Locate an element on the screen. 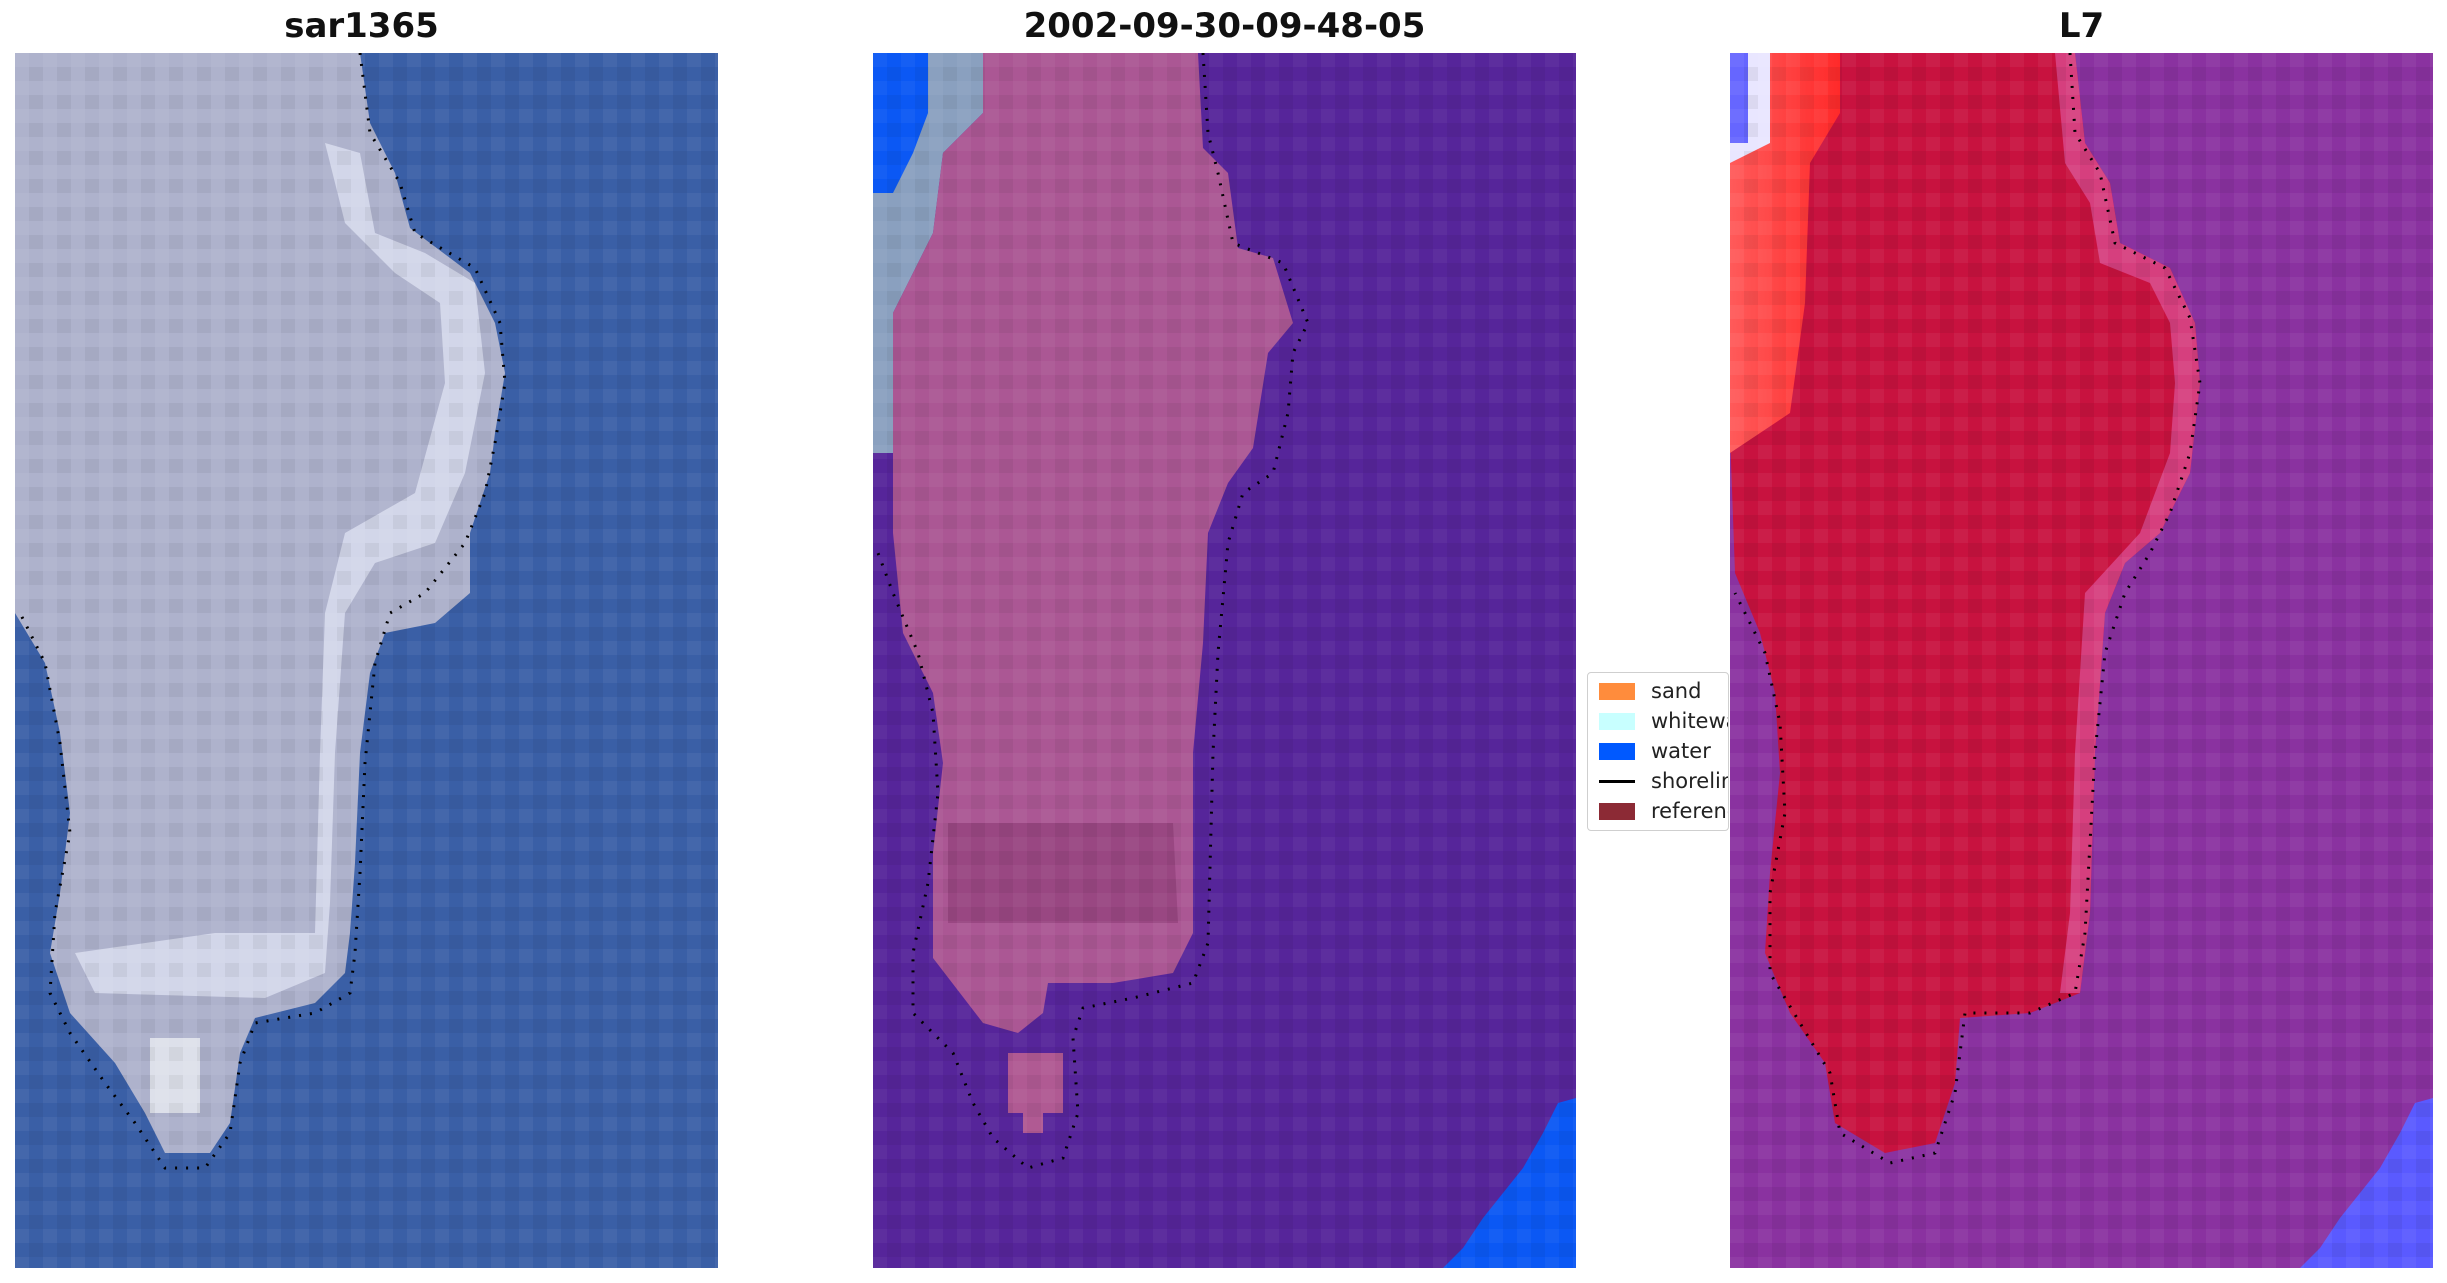  legend-item-whitewater: whitewater is located at coordinates (1658, 721).